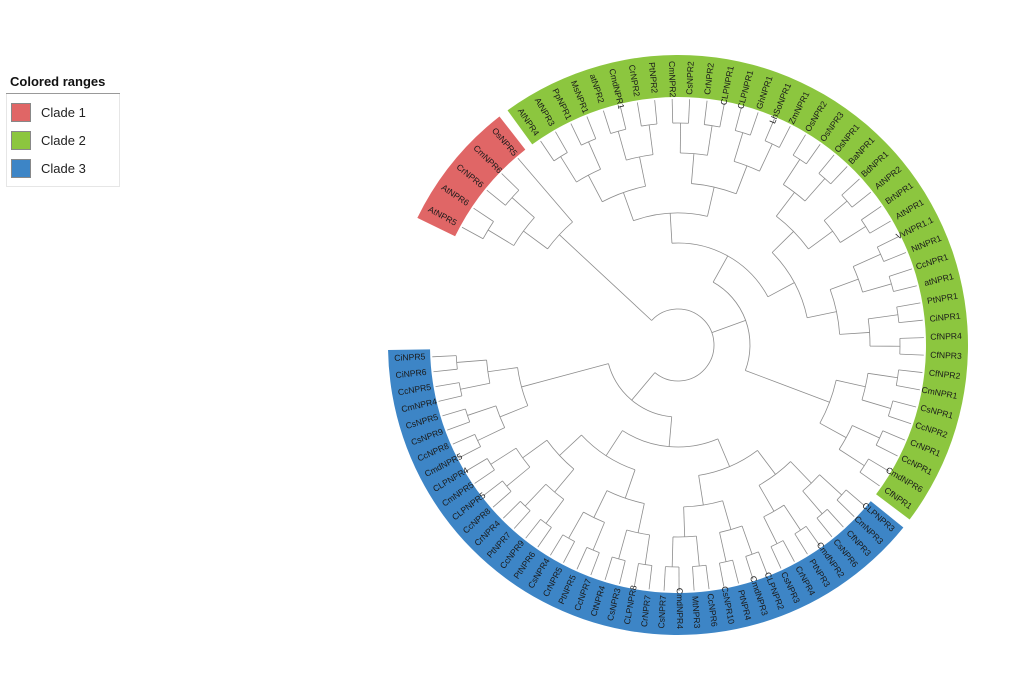  What do you see at coordinates (653, 78) in the screenshot?
I see `leaf-label: PtNPR2` at bounding box center [653, 78].